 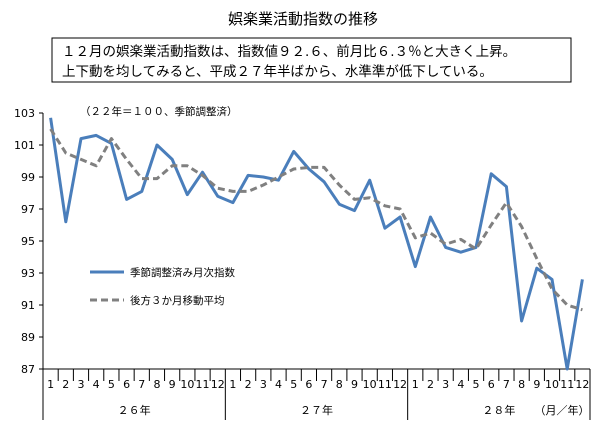 I want to click on x-year-label: ２８年, so click(x=498, y=410).